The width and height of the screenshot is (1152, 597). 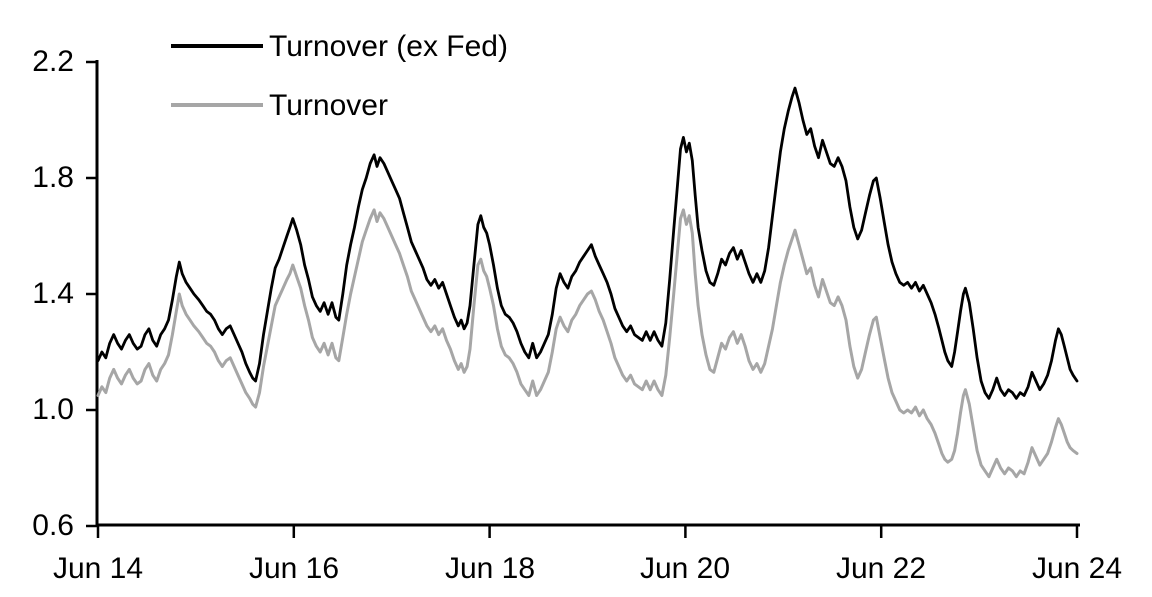 I want to click on y-tick-label-1-0: 1.0, so click(x=53, y=409).